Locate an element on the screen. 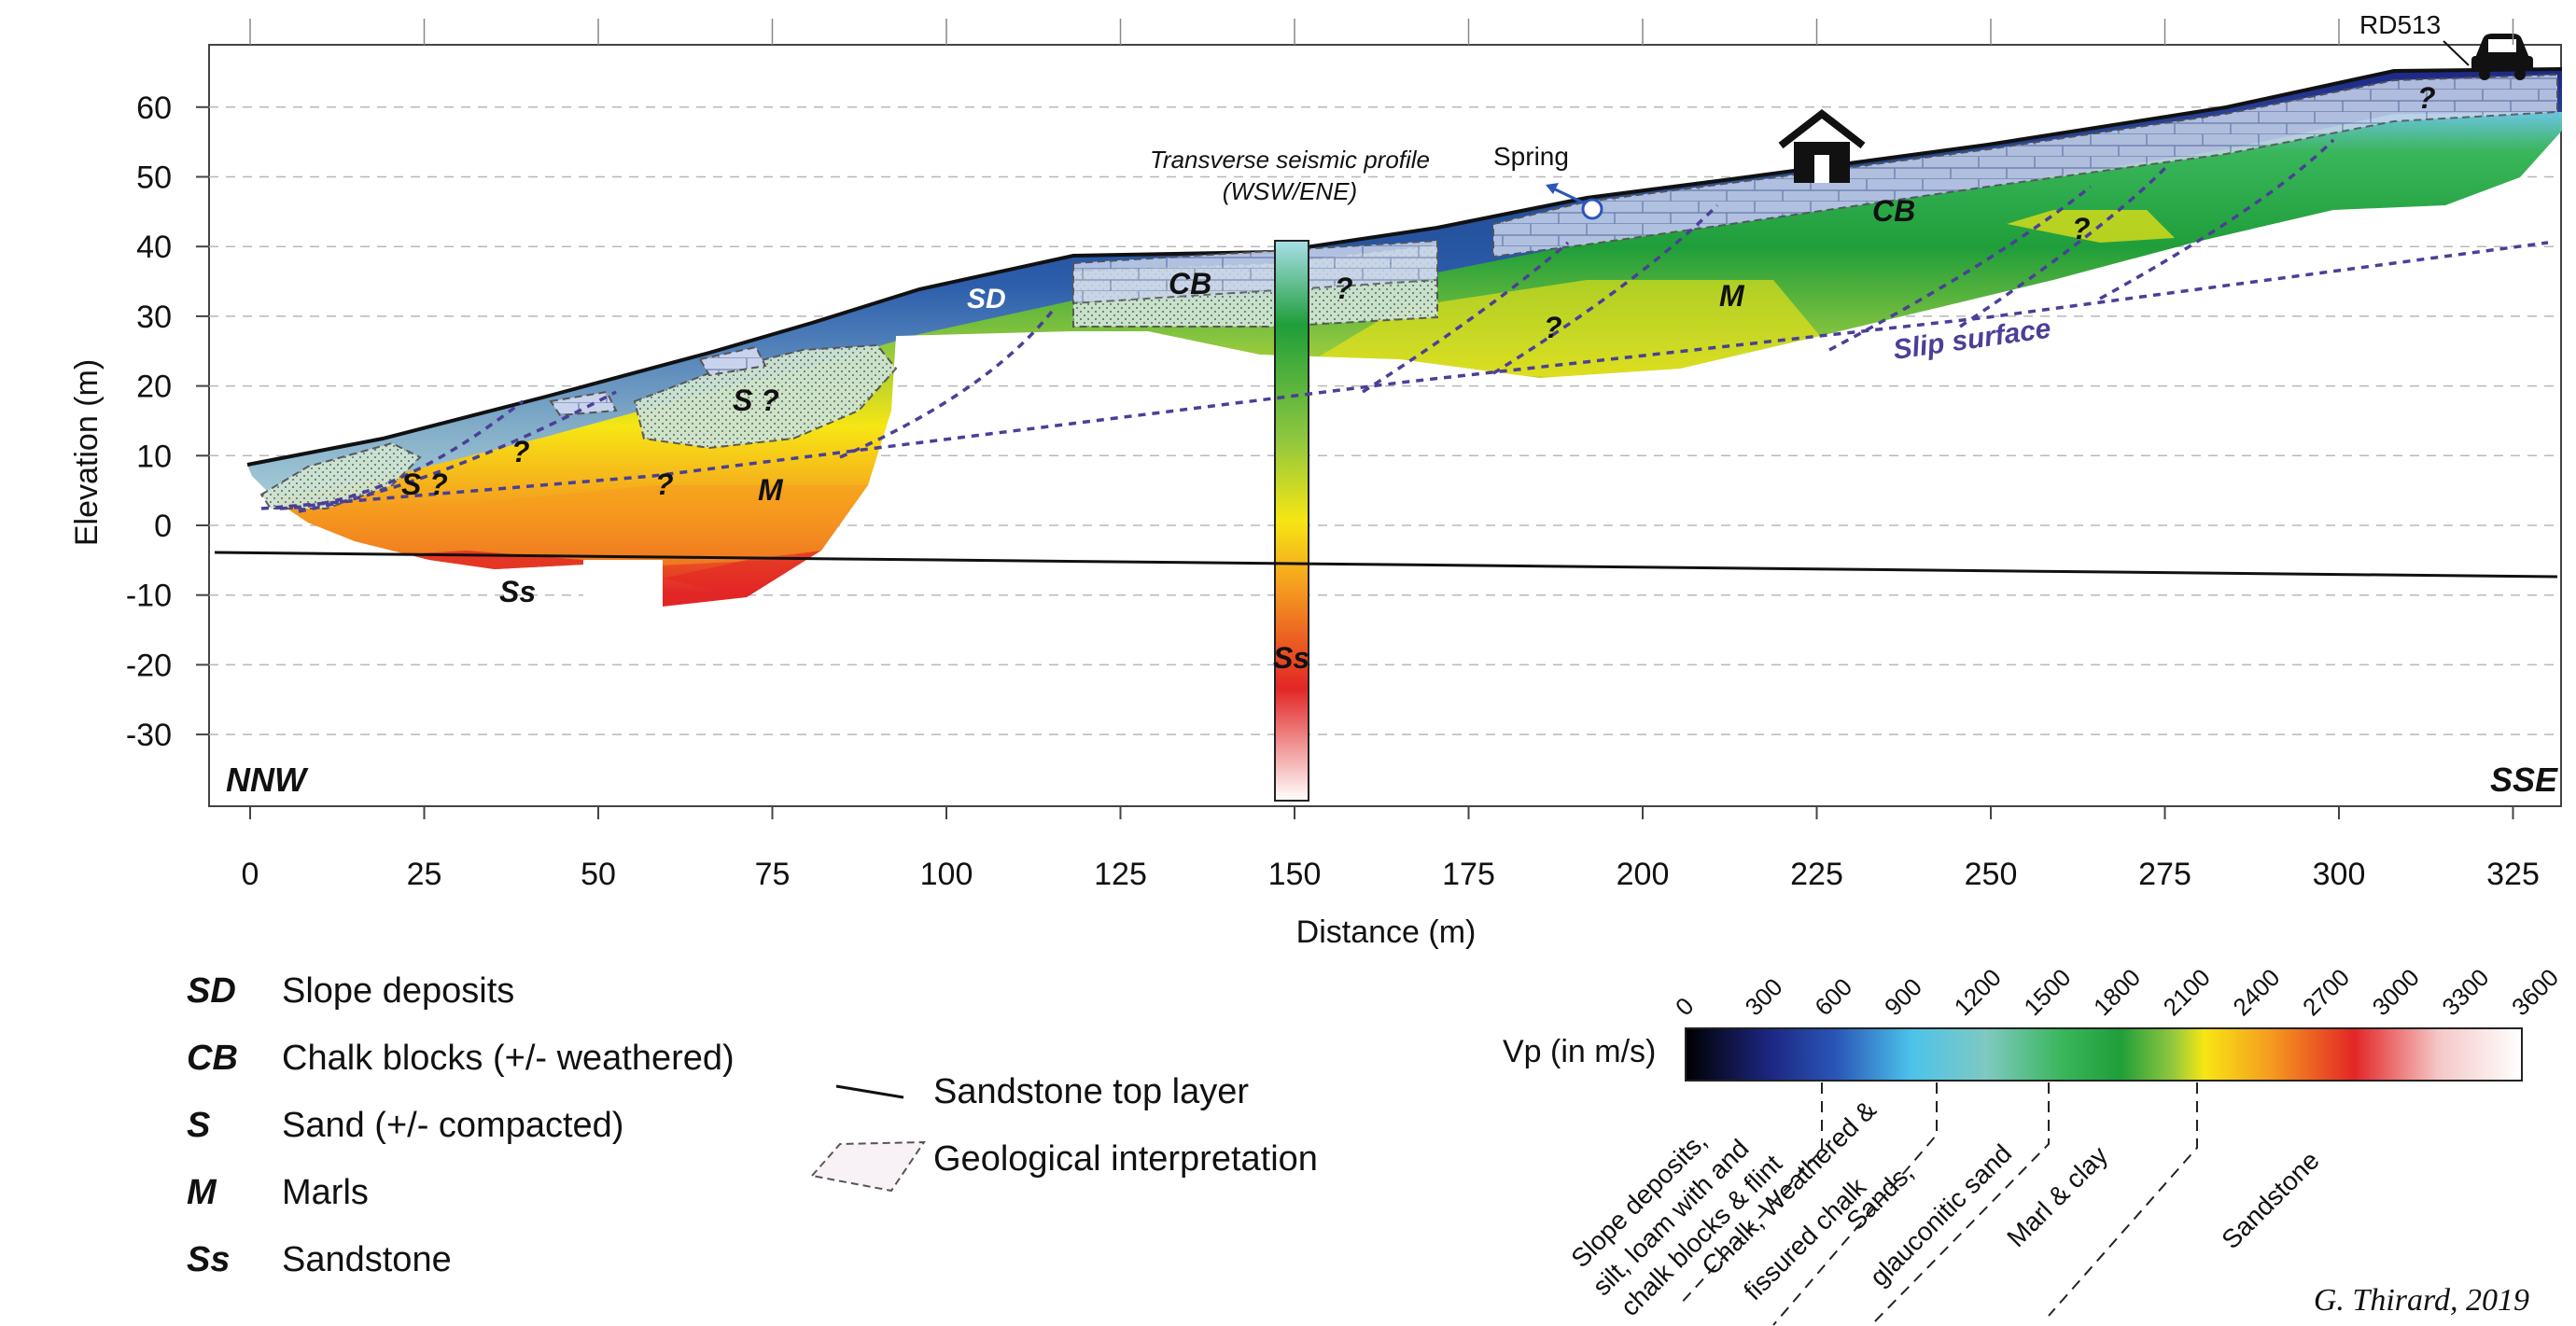  colorbar-class-label: glauconitic sand is located at coordinates (1940, 1214).